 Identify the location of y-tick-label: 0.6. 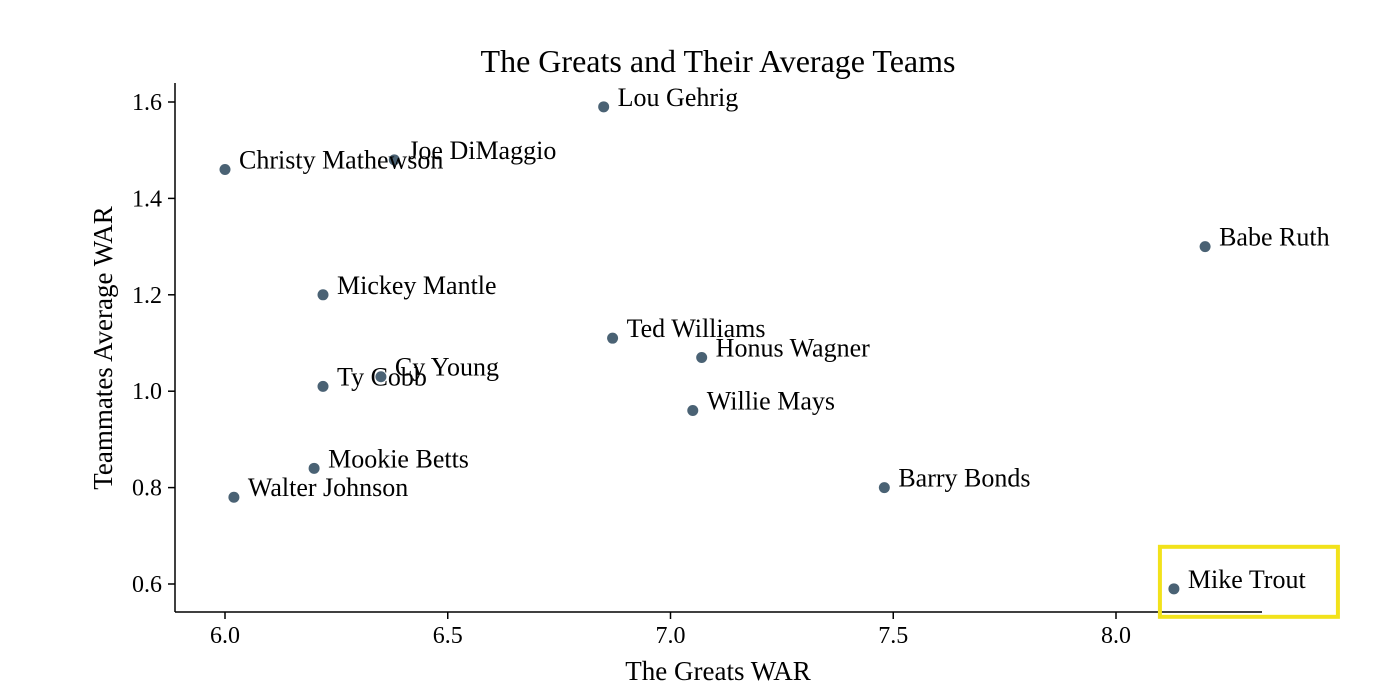
(147, 585).